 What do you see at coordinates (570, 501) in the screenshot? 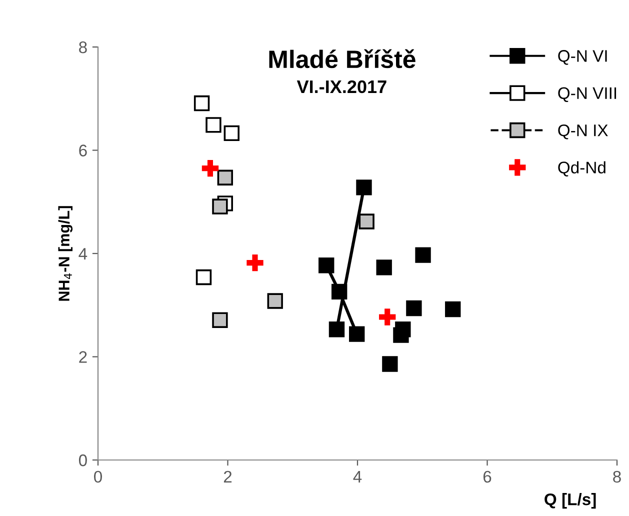
I see `x-axis-title: Q [L/s]` at bounding box center [570, 501].